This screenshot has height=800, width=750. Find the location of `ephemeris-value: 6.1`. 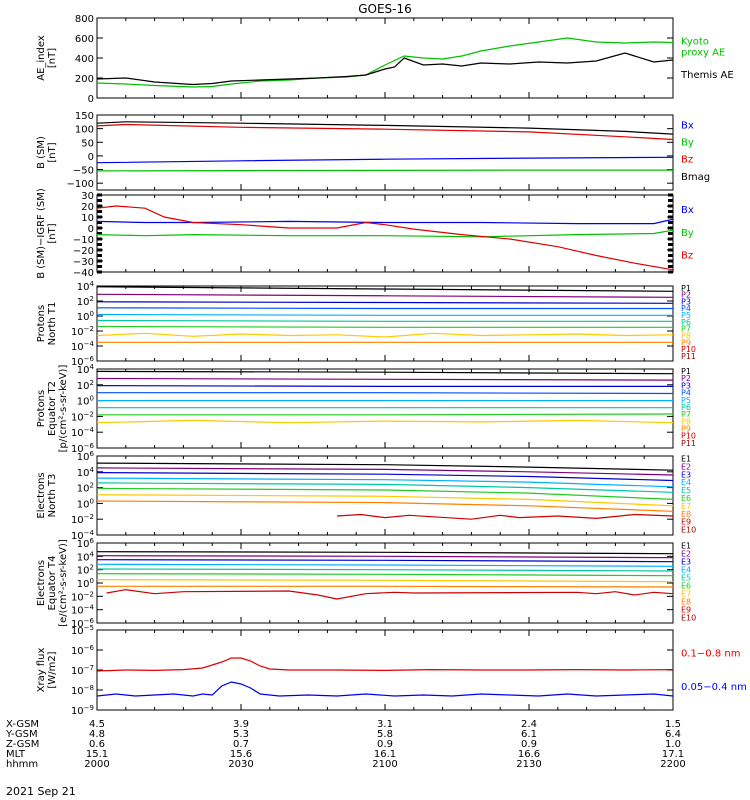

ephemeris-value: 6.1 is located at coordinates (529, 734).